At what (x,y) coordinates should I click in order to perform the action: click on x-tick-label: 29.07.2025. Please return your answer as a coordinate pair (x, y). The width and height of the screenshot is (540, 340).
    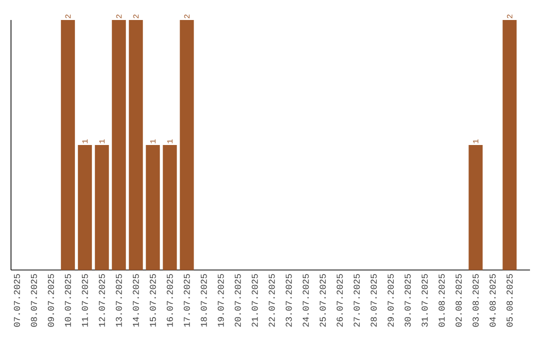
    Looking at the image, I should click on (391, 300).